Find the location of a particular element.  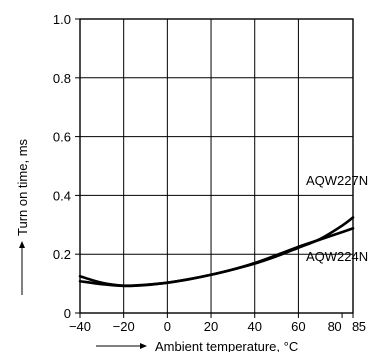

series-label-aqw227n: AQW227N is located at coordinates (337, 180).